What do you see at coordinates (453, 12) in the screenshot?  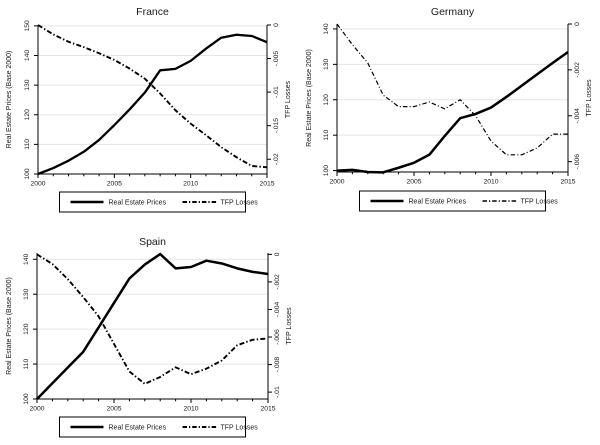 I see `chart-title: Germany` at bounding box center [453, 12].